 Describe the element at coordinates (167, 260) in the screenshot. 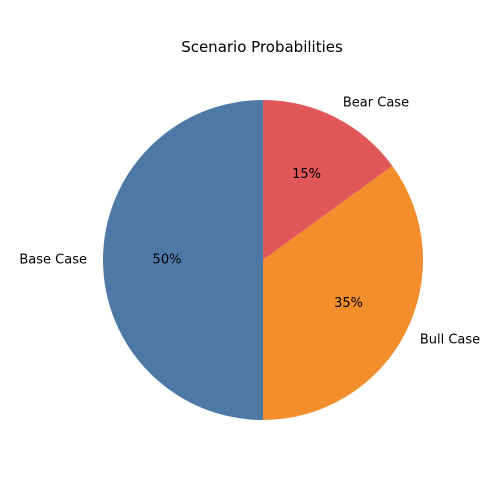

I see `slice-pct-base-case: 50%` at that location.